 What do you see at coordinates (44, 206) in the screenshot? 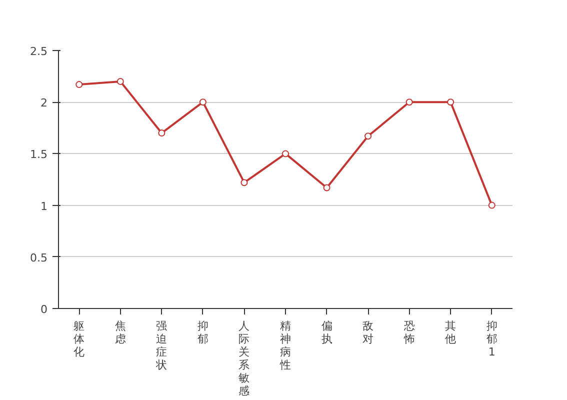
I see `y-tick-label: 1` at bounding box center [44, 206].